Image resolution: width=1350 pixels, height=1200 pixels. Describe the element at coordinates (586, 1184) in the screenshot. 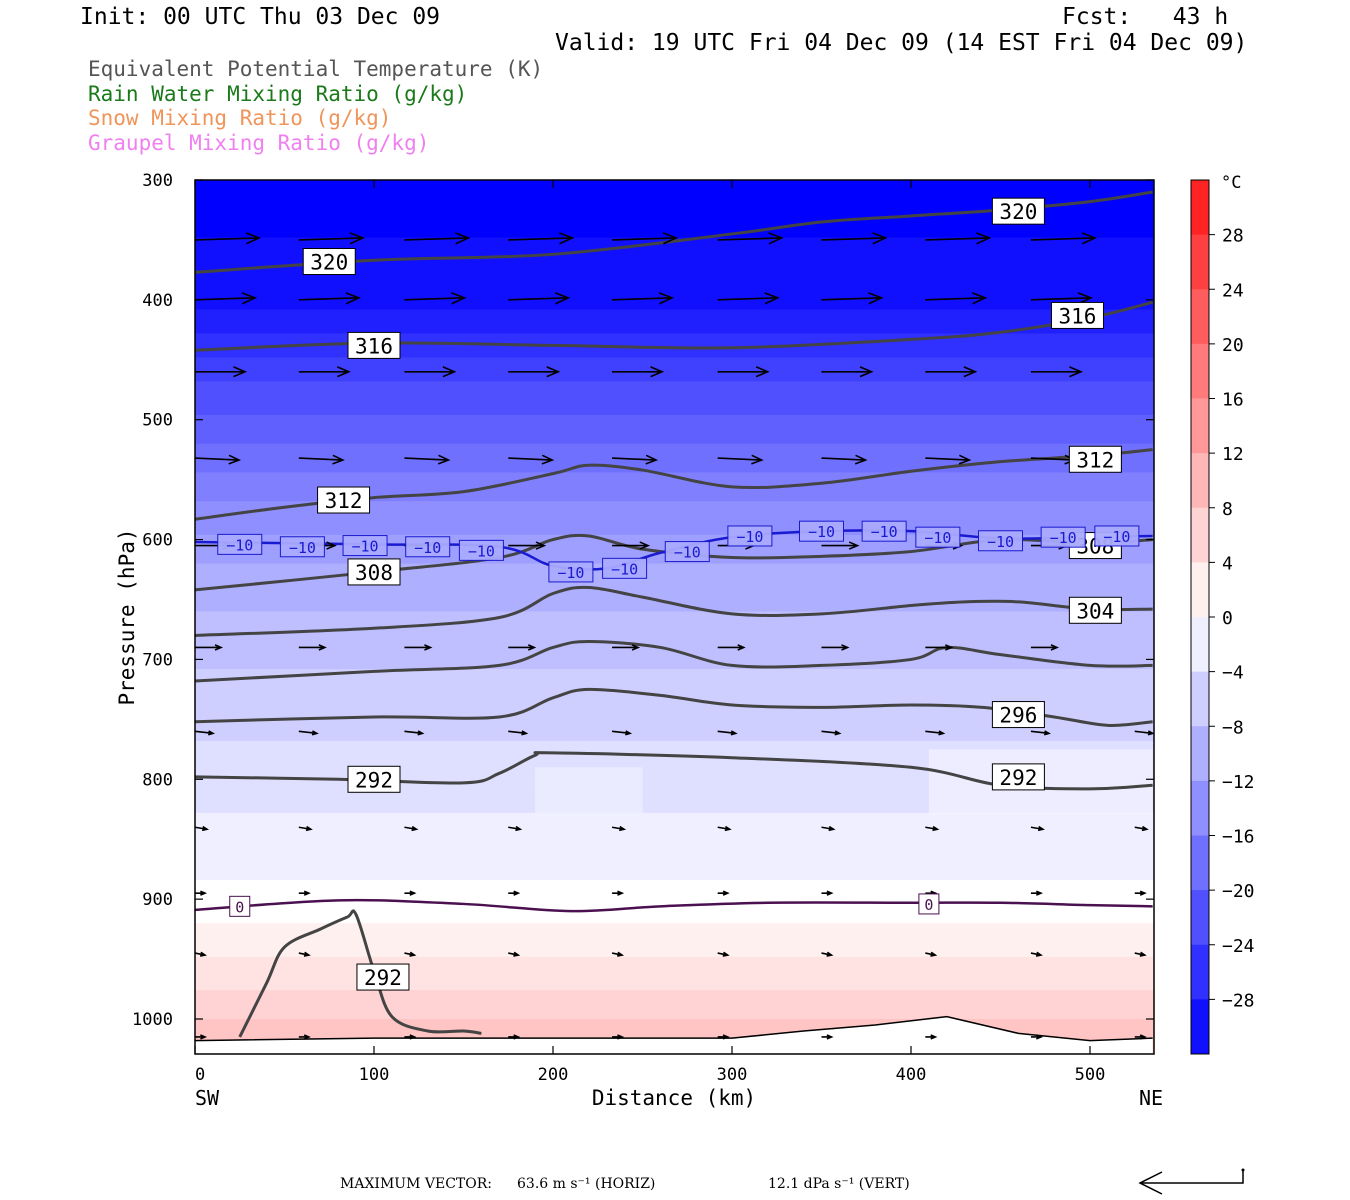

I see `max-vector-horizontal: 63.6 m s⁻¹ (HORIZ)` at that location.